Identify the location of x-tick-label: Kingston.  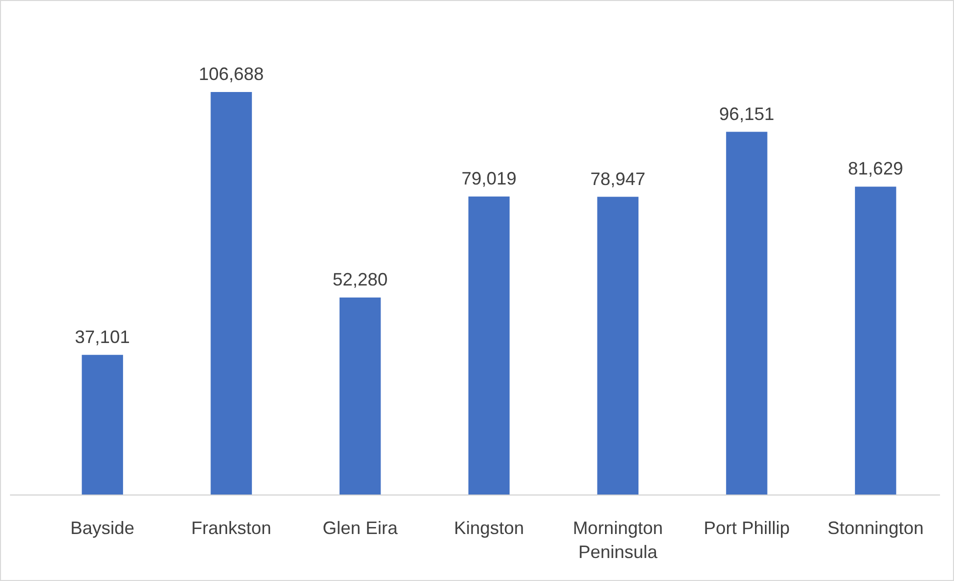
(489, 528).